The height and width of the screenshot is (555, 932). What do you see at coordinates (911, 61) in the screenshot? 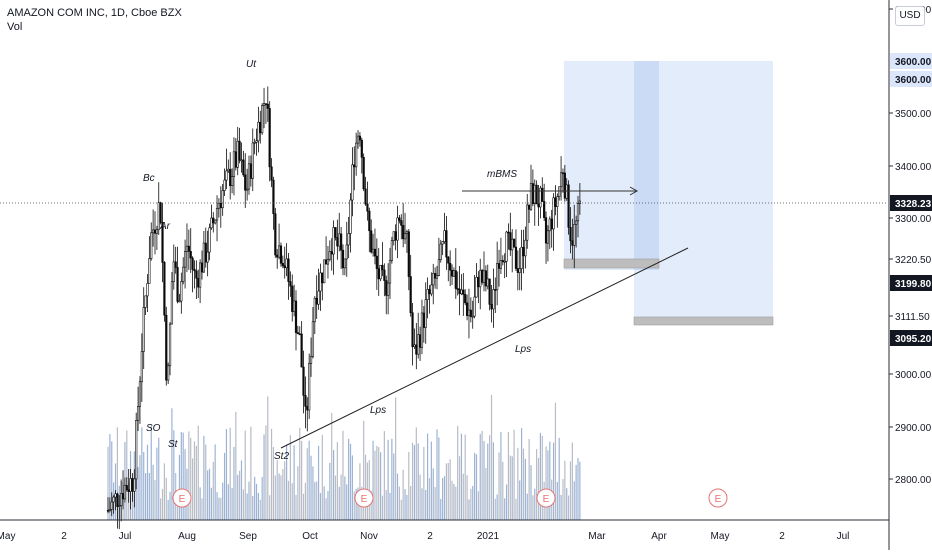
I see `price-label-projection` at bounding box center [911, 61].